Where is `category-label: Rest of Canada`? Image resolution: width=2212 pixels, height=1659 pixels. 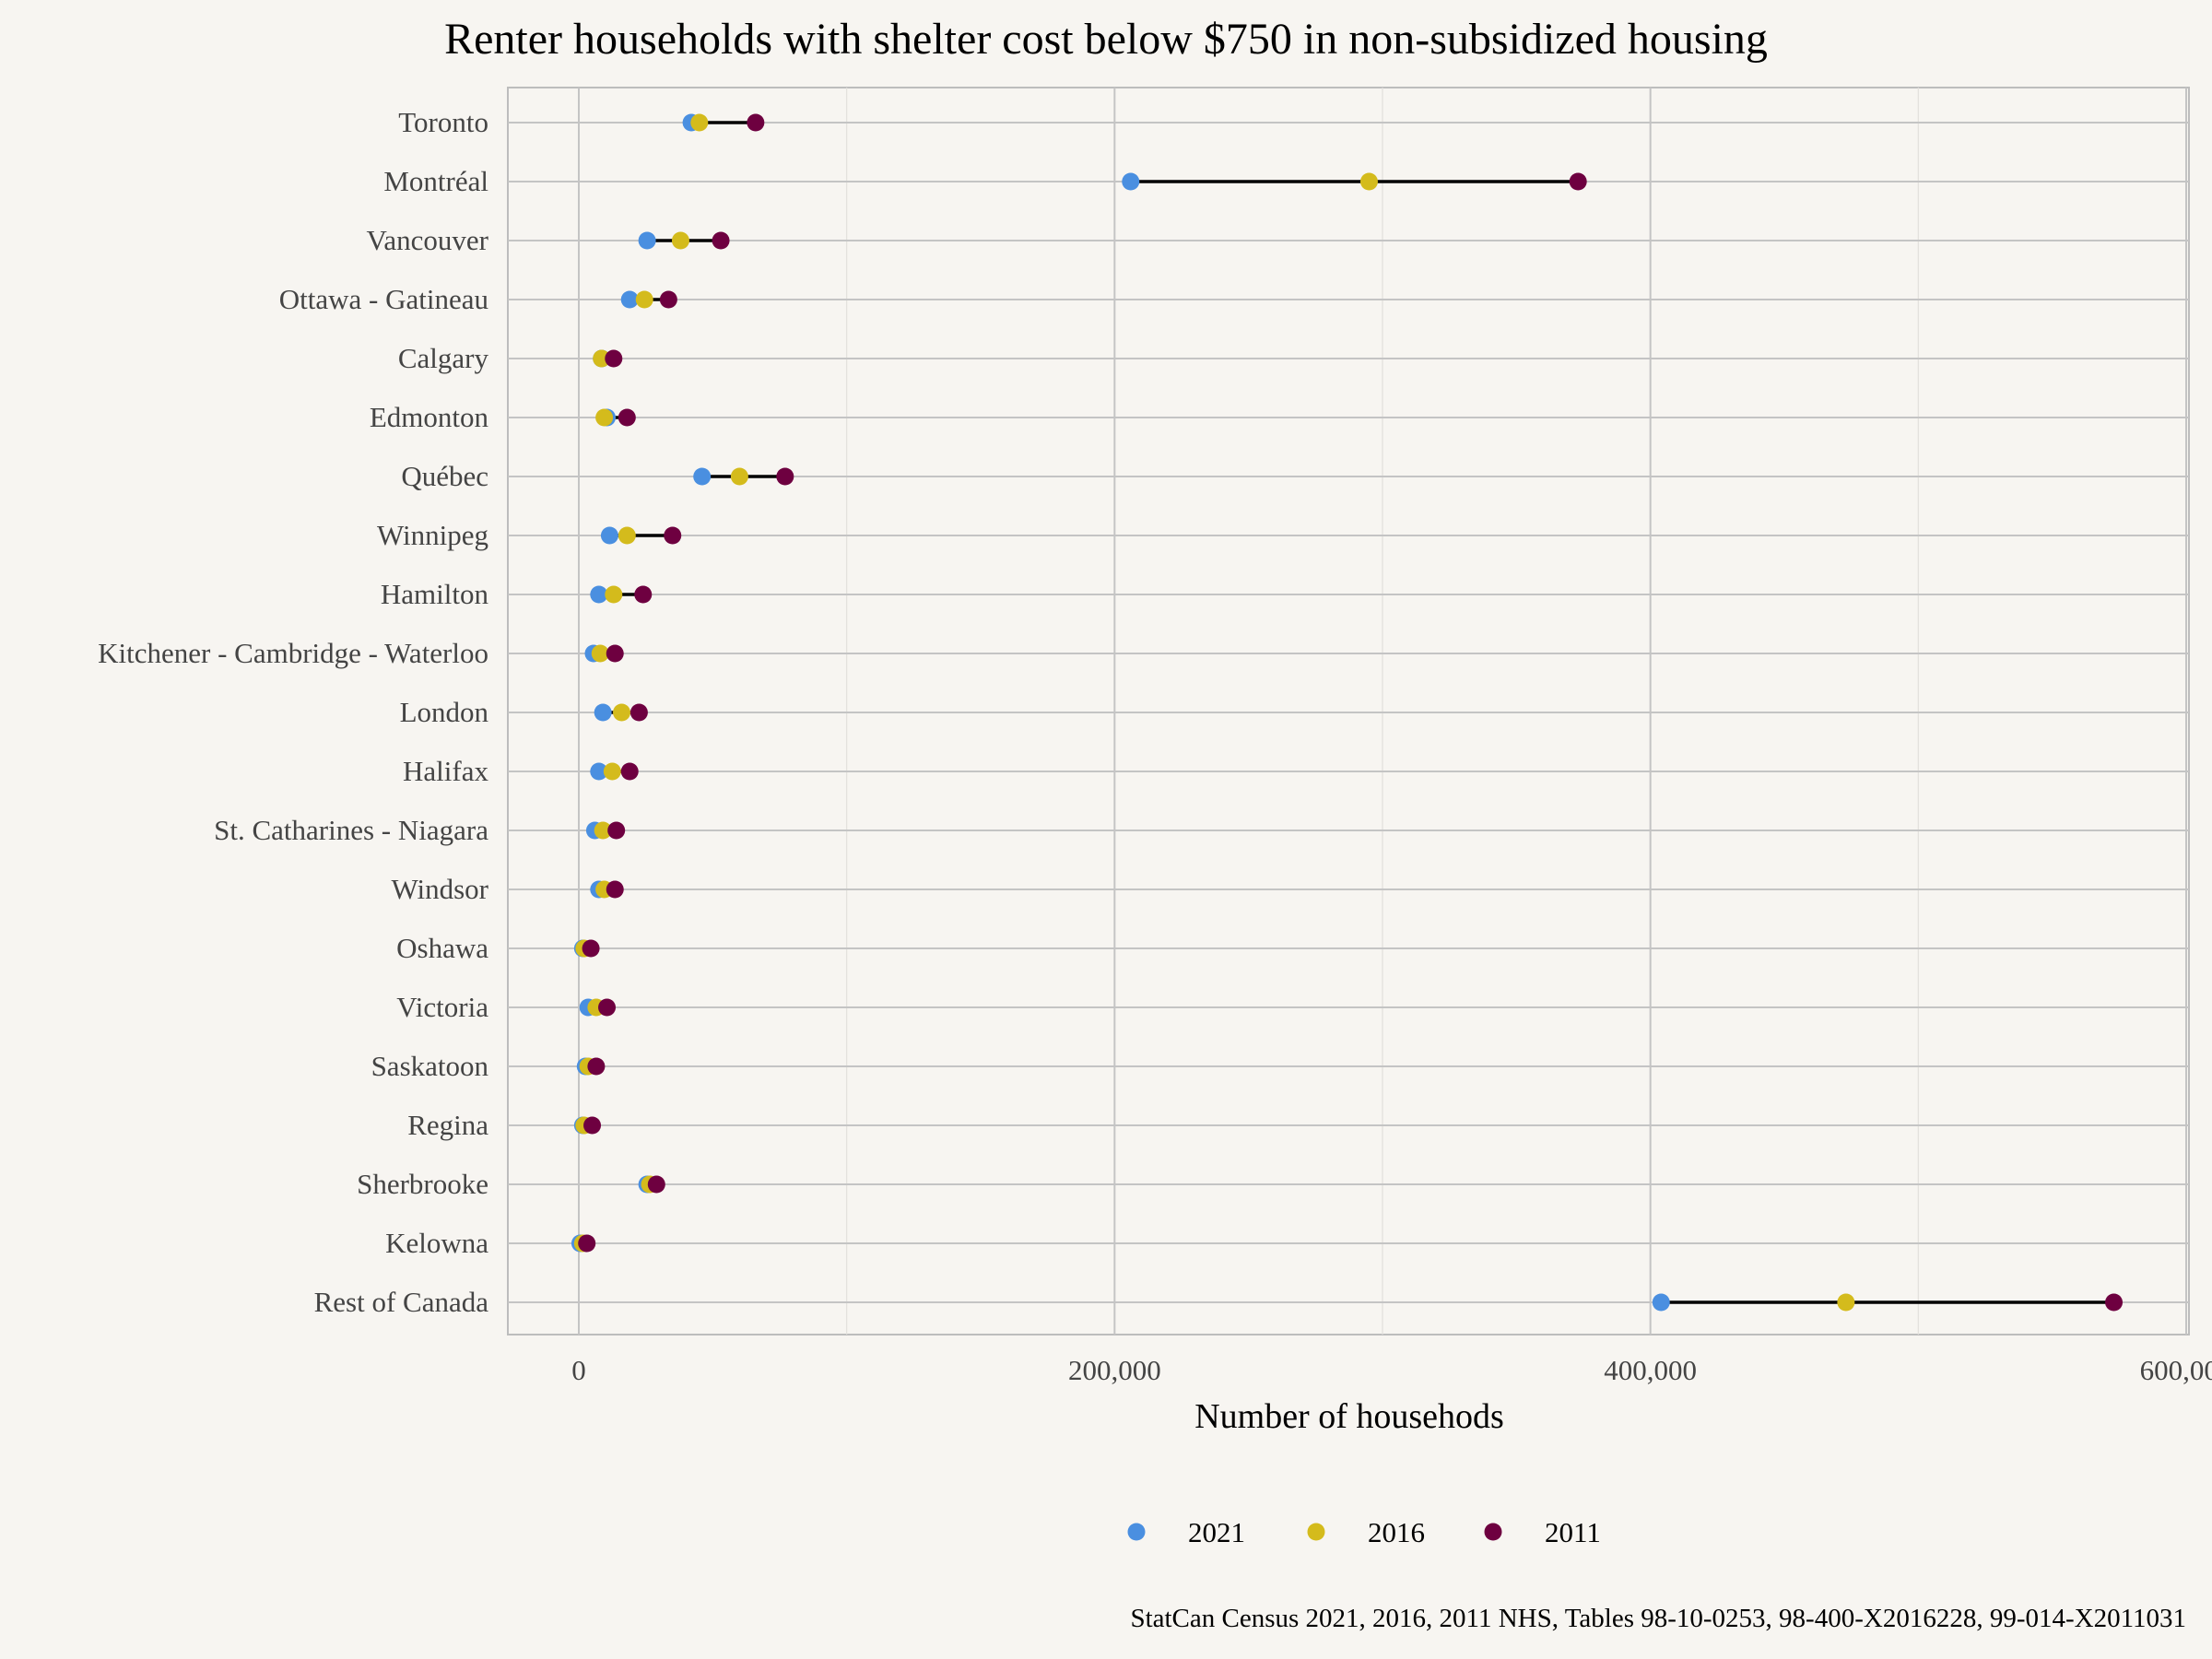
category-label: Rest of Canada is located at coordinates (401, 1302).